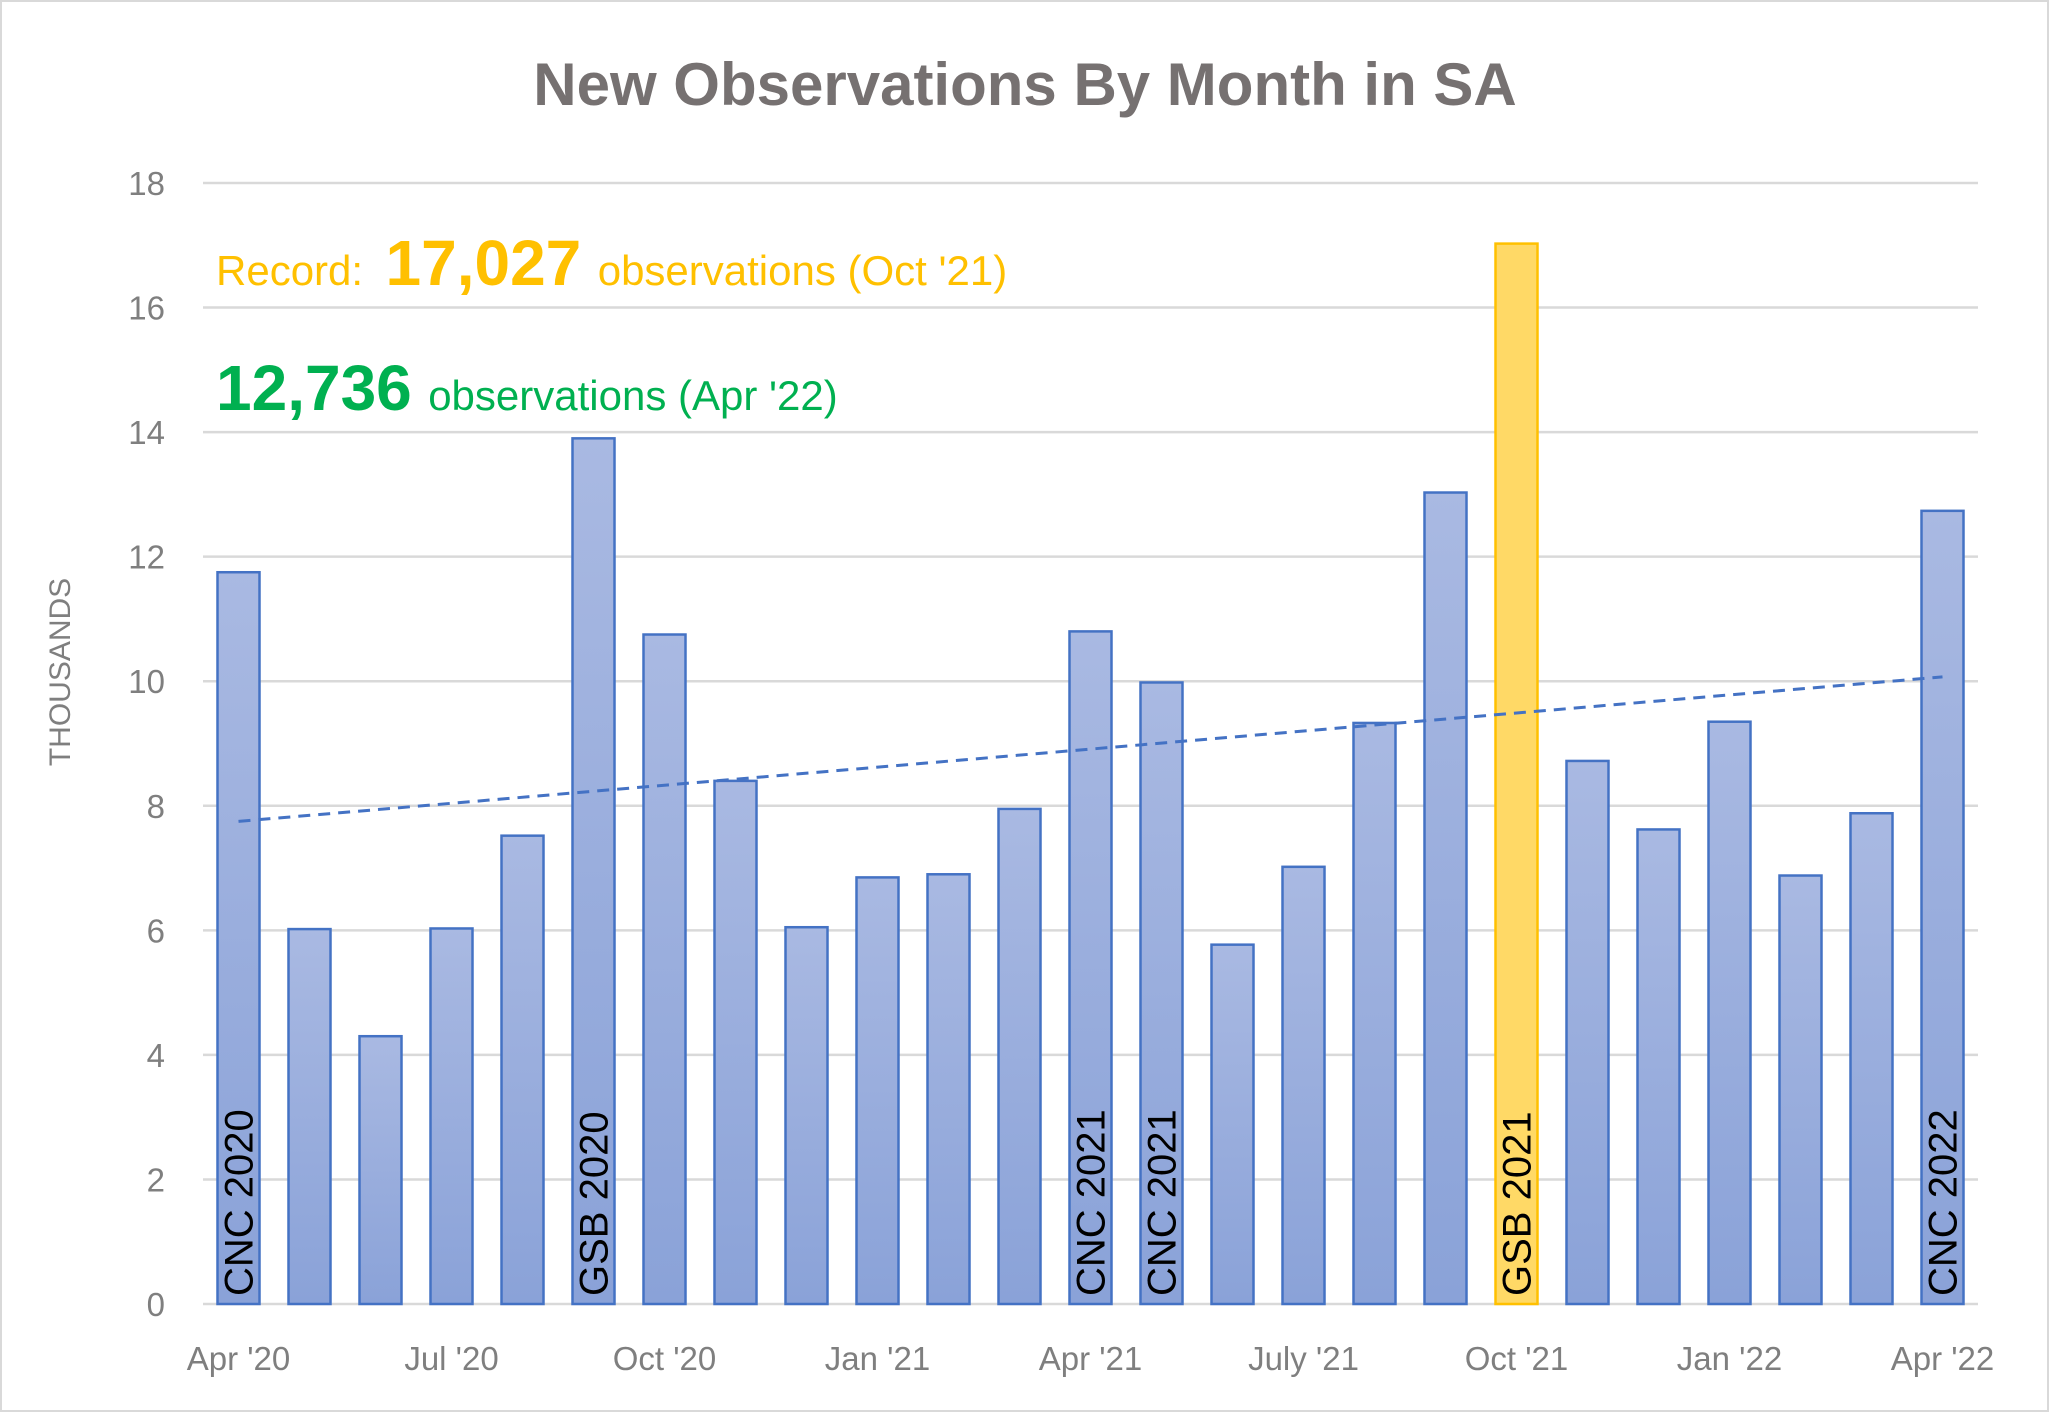  I want to click on svg-text:12,736 observations (Apr: 12,736 observations (Apr '22), so click(527, 388).